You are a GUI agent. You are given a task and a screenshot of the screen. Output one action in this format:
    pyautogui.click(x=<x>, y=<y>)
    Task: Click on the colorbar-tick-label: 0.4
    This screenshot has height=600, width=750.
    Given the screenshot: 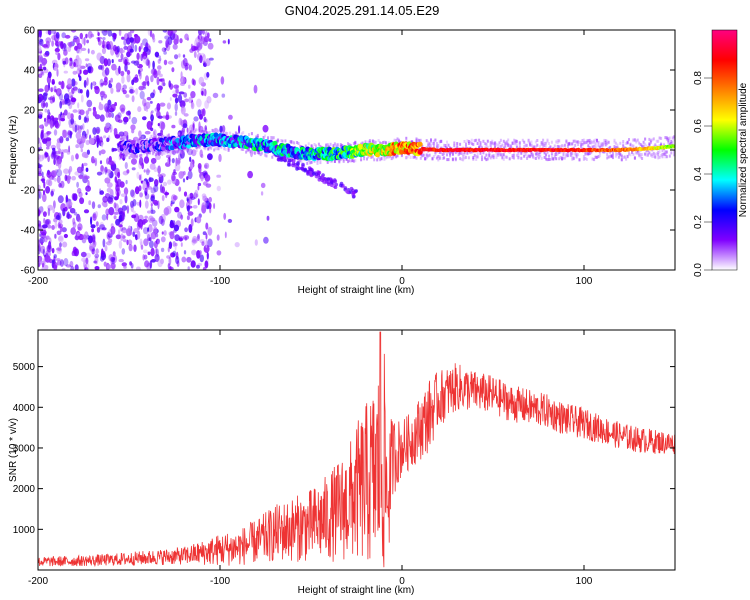 What is the action you would take?
    pyautogui.click(x=698, y=174)
    